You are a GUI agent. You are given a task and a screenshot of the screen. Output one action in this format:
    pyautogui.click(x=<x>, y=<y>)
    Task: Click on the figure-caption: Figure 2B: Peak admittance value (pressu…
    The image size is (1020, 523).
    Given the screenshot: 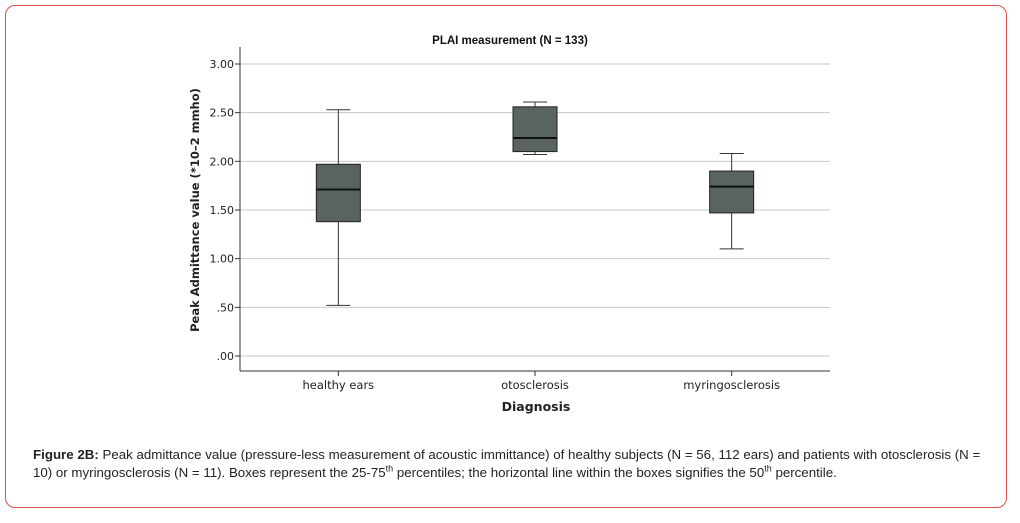 What is the action you would take?
    pyautogui.click(x=508, y=464)
    